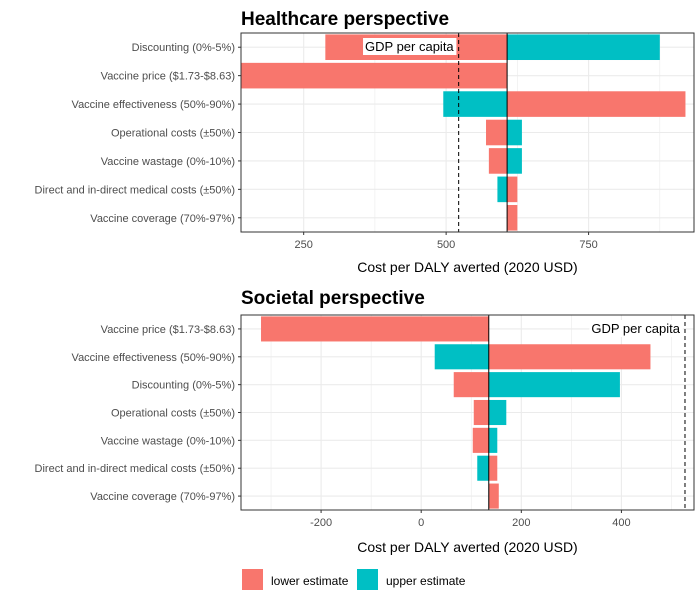  I want to click on chart-title: Societal perspective, so click(333, 298).